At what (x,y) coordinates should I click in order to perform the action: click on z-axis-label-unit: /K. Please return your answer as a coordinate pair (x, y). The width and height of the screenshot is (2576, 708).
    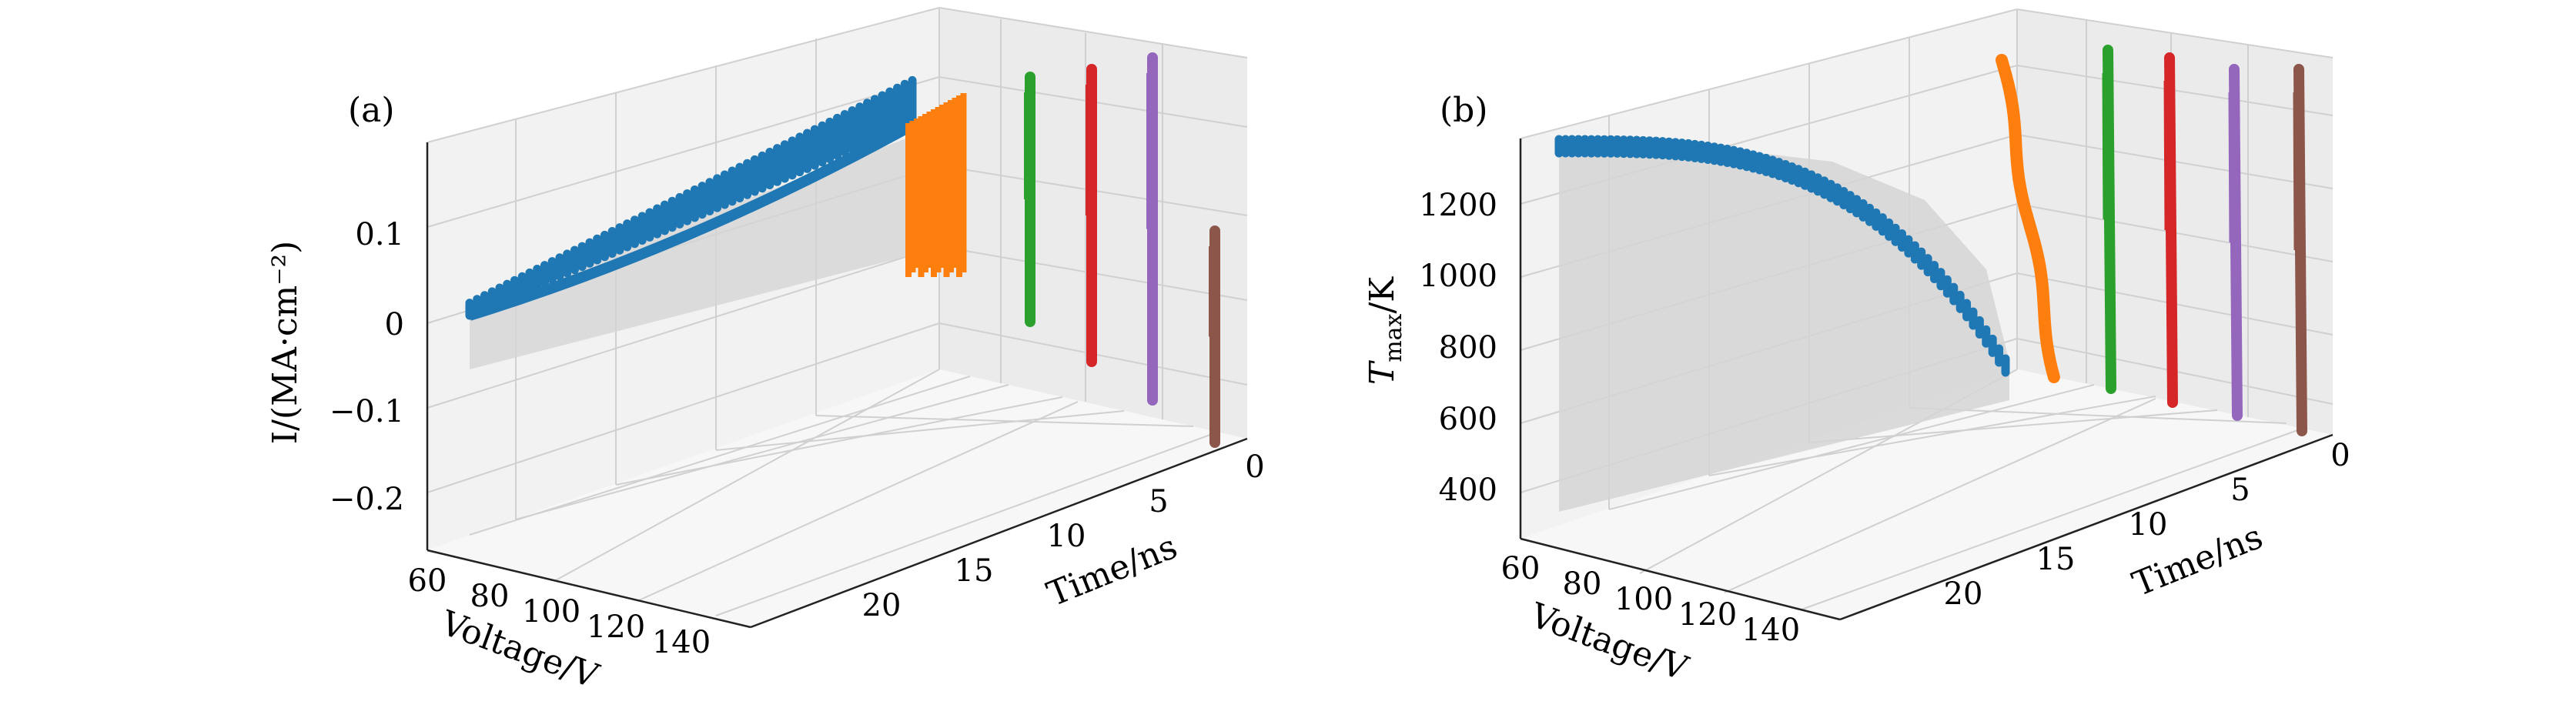
    Looking at the image, I should click on (1382, 295).